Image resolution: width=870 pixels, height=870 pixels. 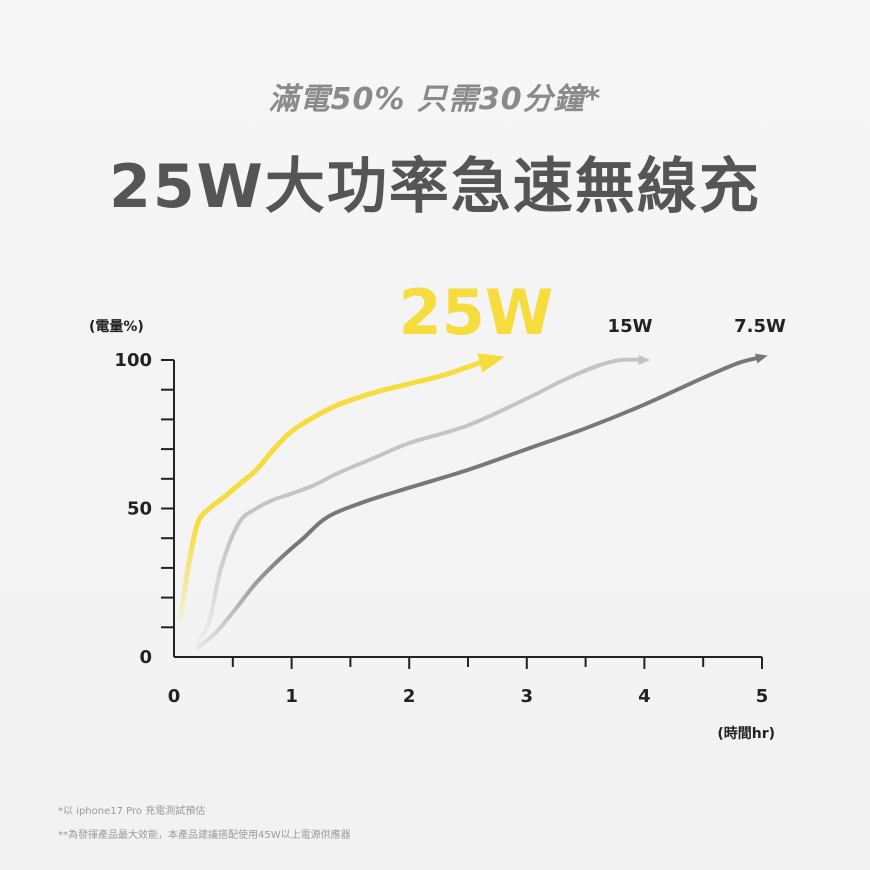 What do you see at coordinates (139, 509) in the screenshot?
I see `y-tick-label: 50` at bounding box center [139, 509].